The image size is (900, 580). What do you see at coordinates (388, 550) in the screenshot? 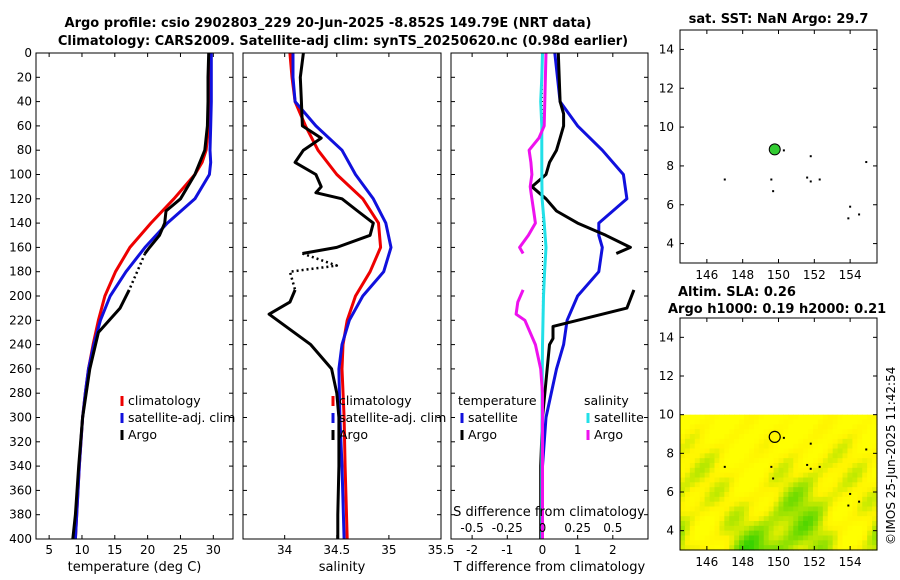
I see `salinity-xtick-label: 35` at bounding box center [388, 550].